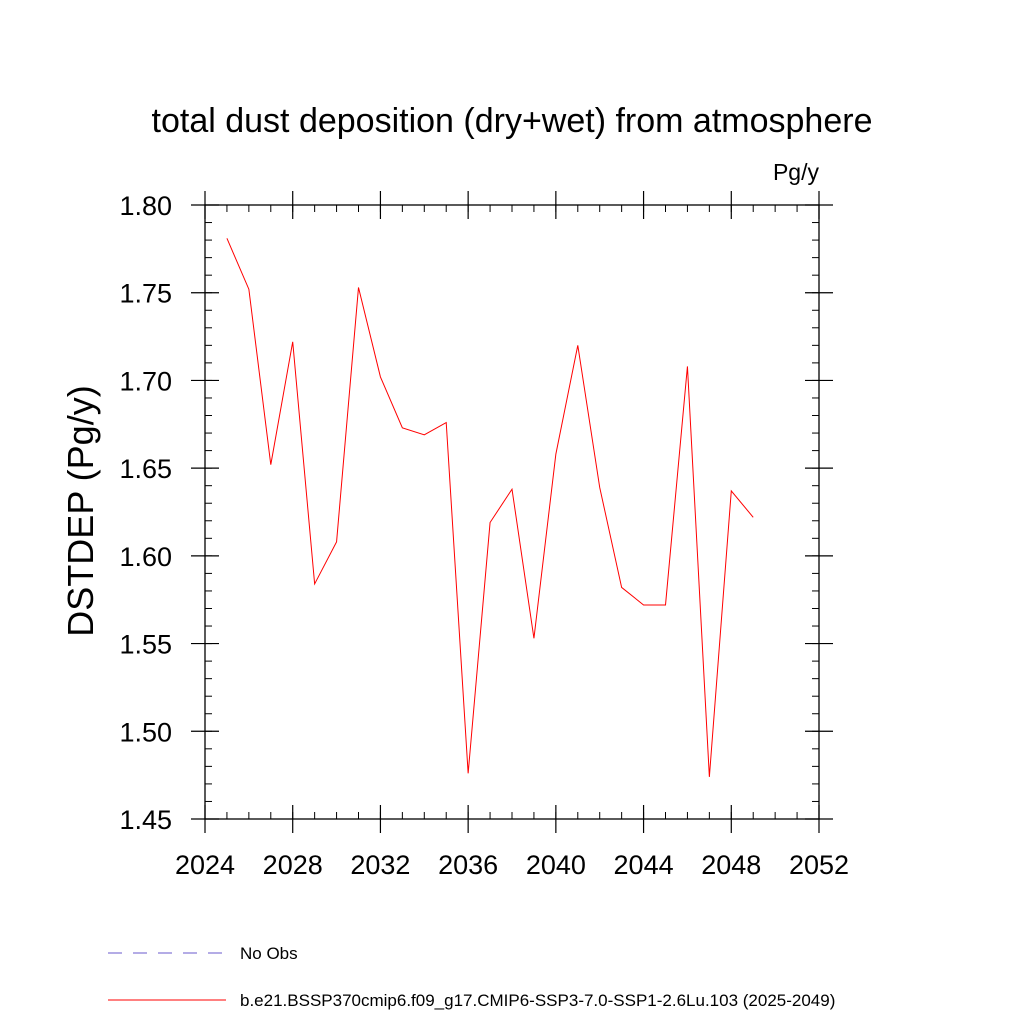  What do you see at coordinates (205, 865) in the screenshot?
I see `x-tick-label: 2024` at bounding box center [205, 865].